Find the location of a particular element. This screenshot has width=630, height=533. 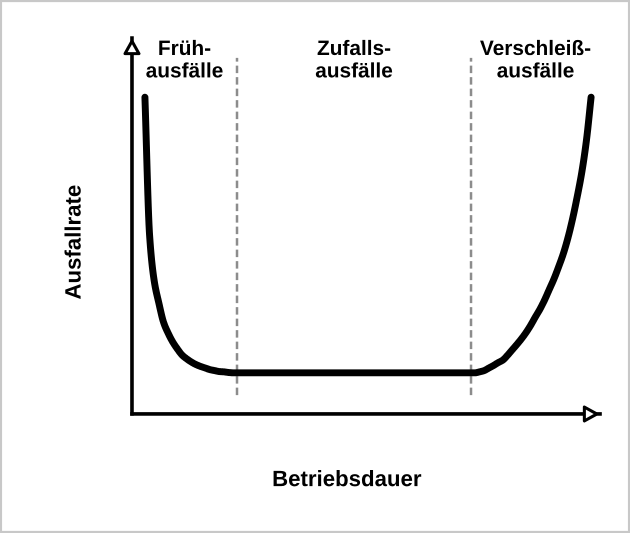

text: Zufalls- ausfälle is located at coordinates (354, 59).